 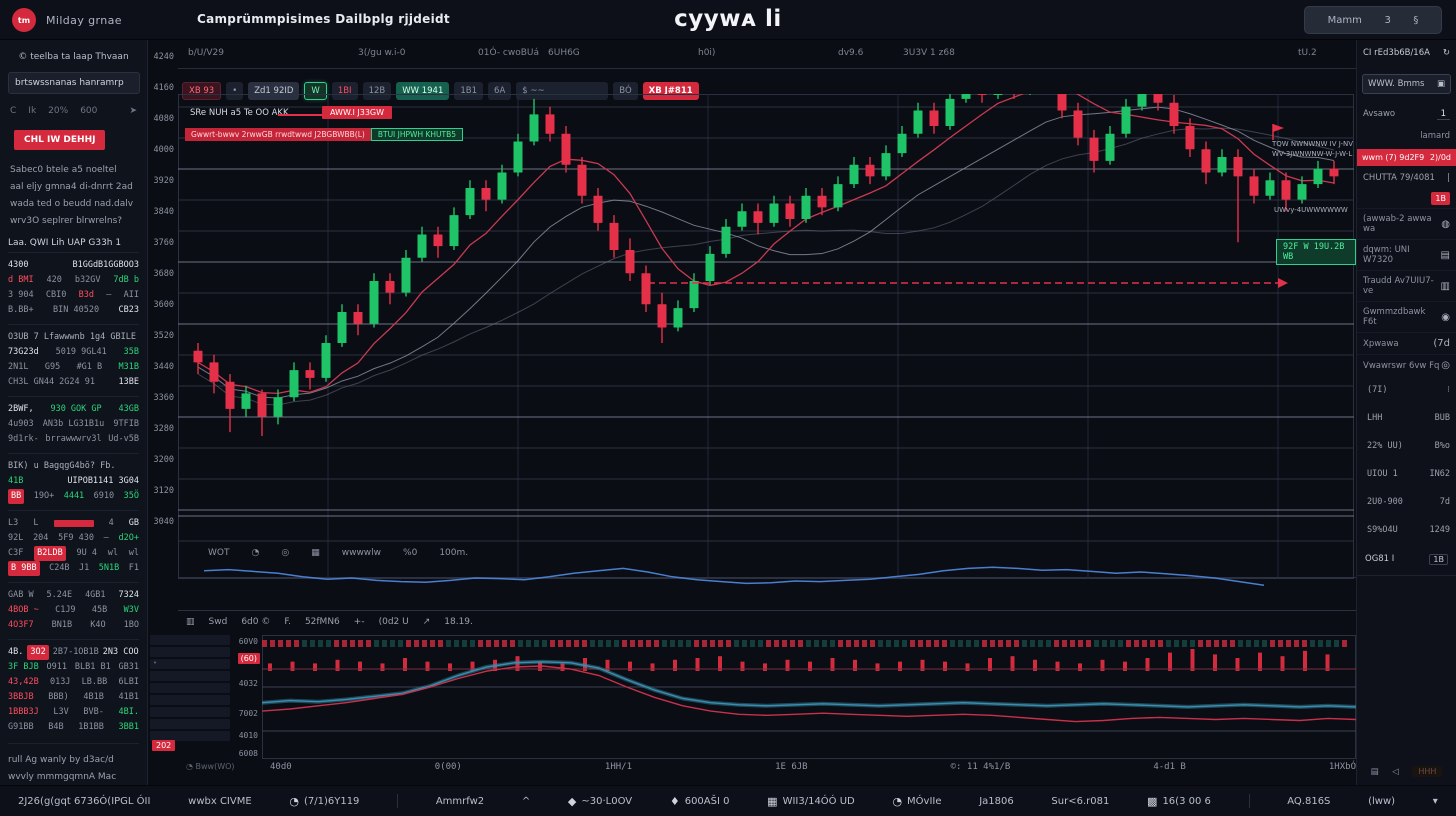 I want to click on table-row: 1BBB3J L3V BVB- 4BI., so click(x=73, y=712).